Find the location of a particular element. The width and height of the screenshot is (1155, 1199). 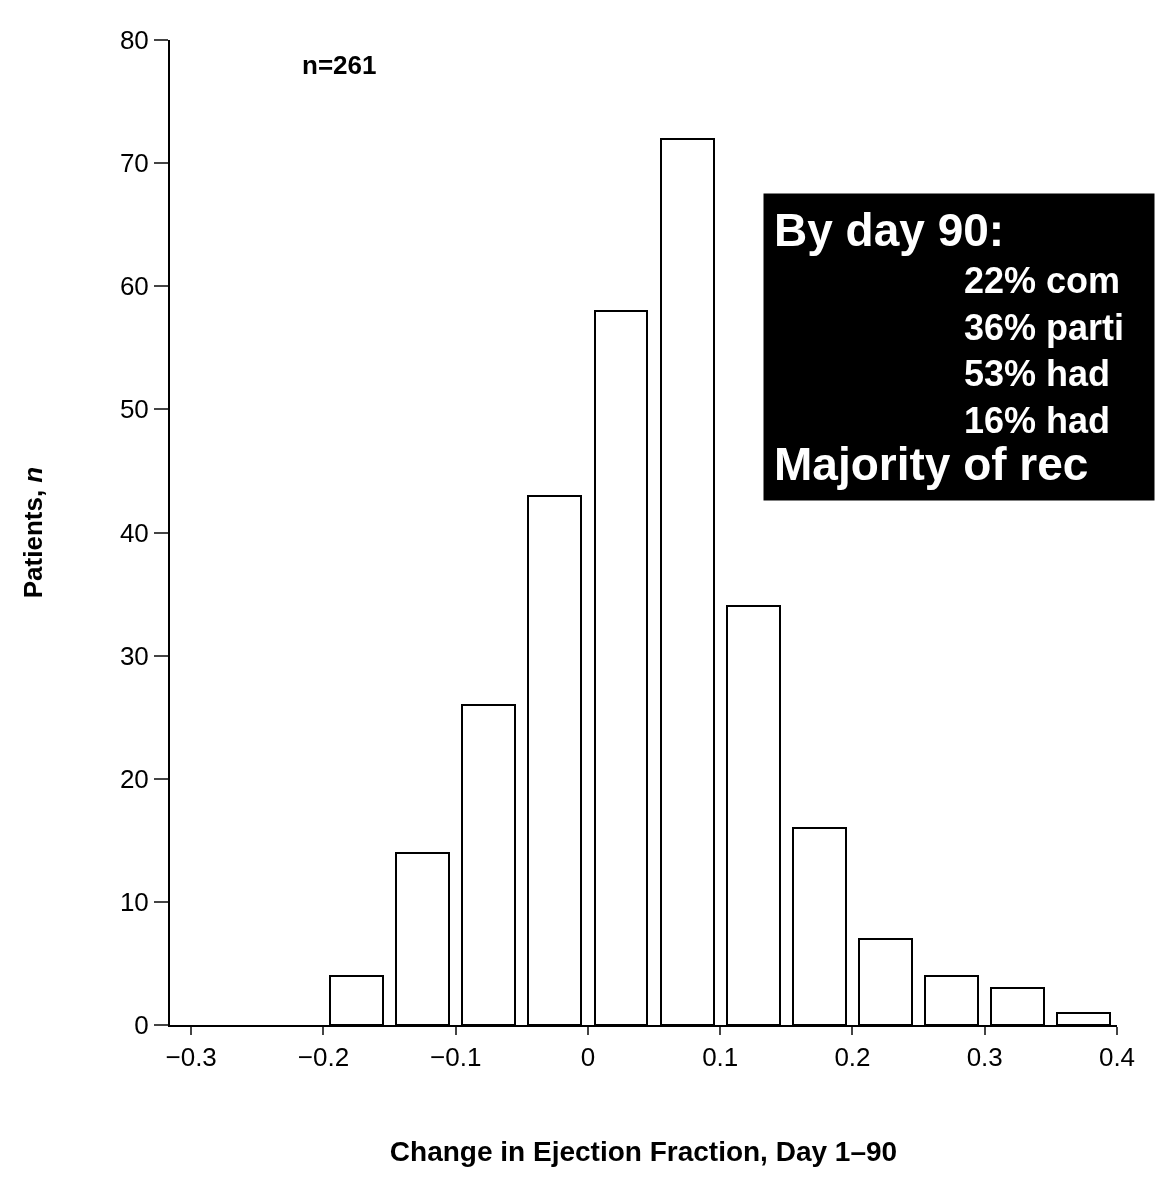

y-tick-label: 50 is located at coordinates (134, 409).